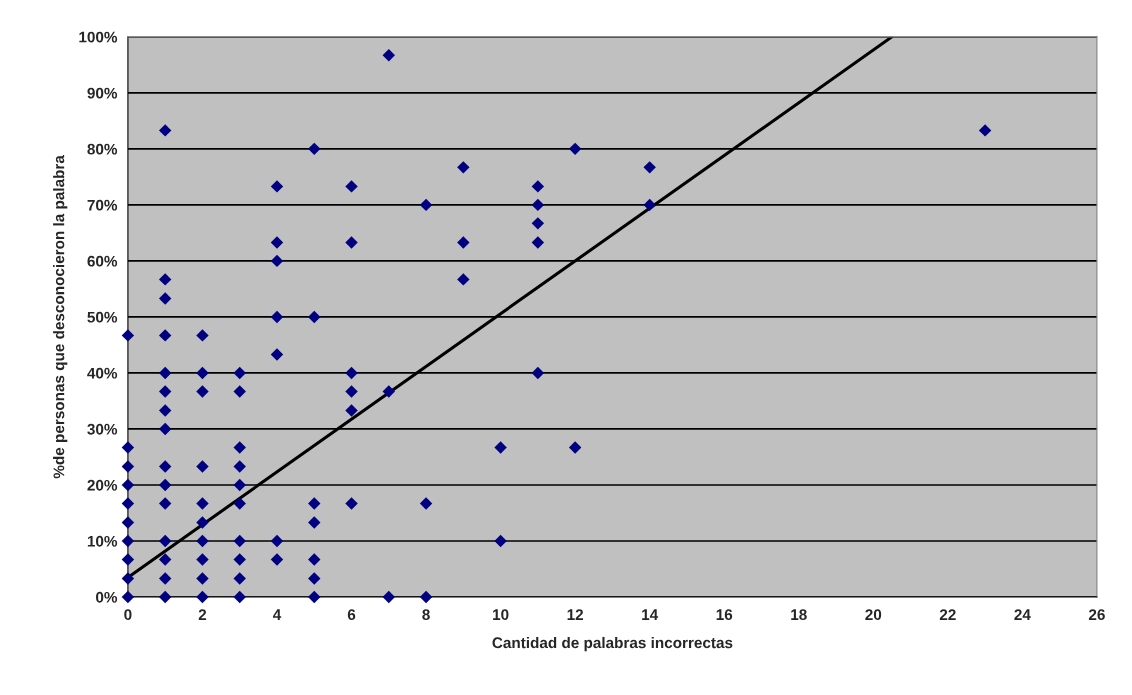 This screenshot has height=695, width=1132. I want to click on y-tick-label: 60%, so click(102, 261).